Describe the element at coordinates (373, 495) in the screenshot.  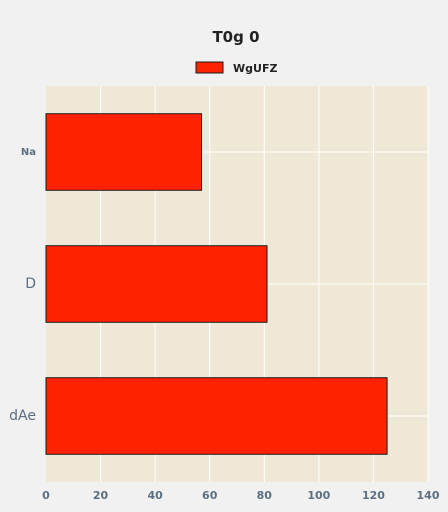
I see `x-tick-label: 120` at that location.